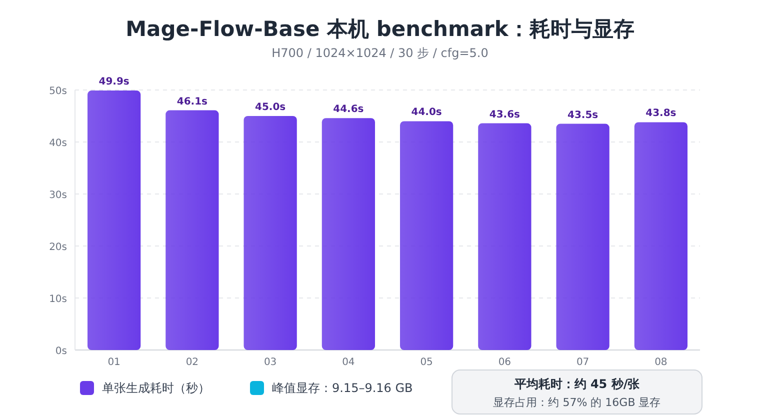  I want to click on x-tick-label: 04, so click(348, 362).